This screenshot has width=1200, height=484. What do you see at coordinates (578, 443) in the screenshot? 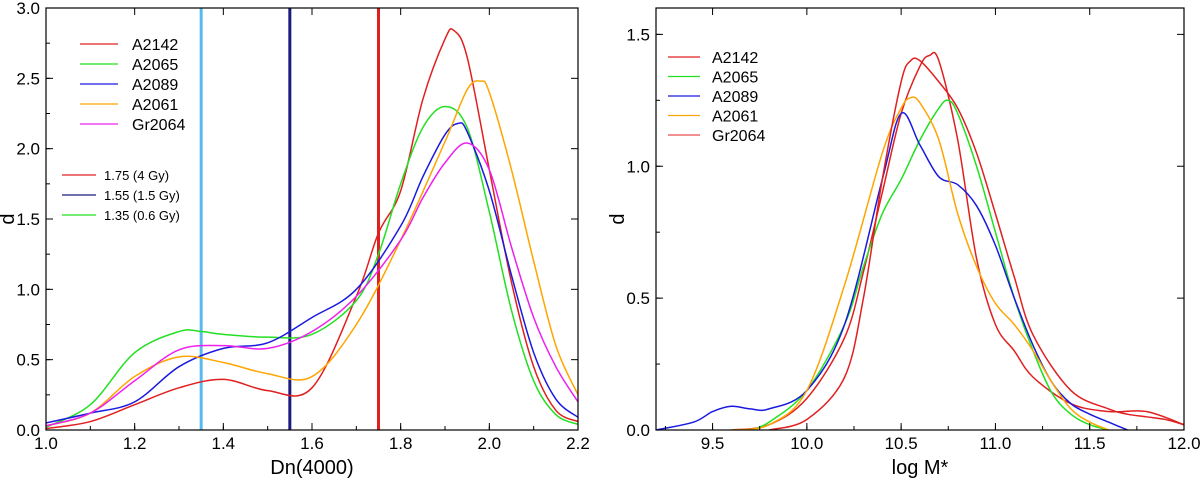
I see `x-tick-label: 2.2` at bounding box center [578, 443].